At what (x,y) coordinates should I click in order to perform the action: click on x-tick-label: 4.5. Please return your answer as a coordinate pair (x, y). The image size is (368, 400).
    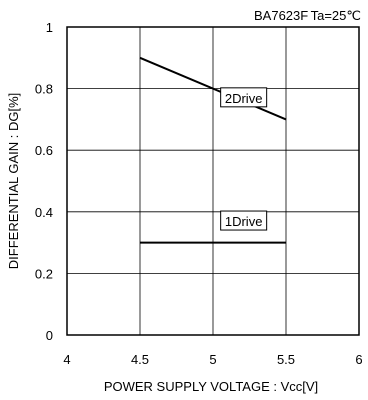
    Looking at the image, I should click on (140, 359).